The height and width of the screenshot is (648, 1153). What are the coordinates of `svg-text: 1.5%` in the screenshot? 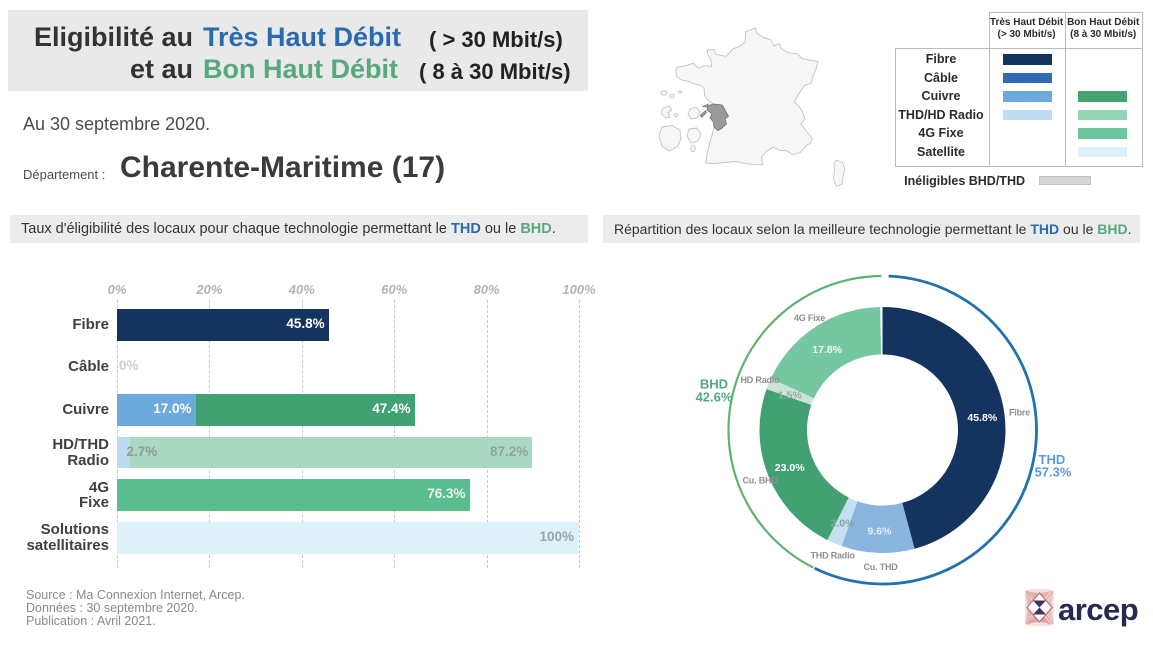 It's located at (790, 396).